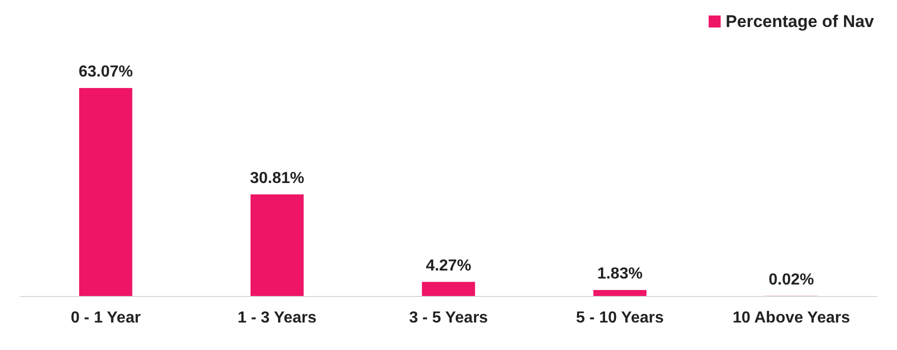 The image size is (897, 350). Describe the element at coordinates (620, 273) in the screenshot. I see `data-label: 1.83%` at that location.